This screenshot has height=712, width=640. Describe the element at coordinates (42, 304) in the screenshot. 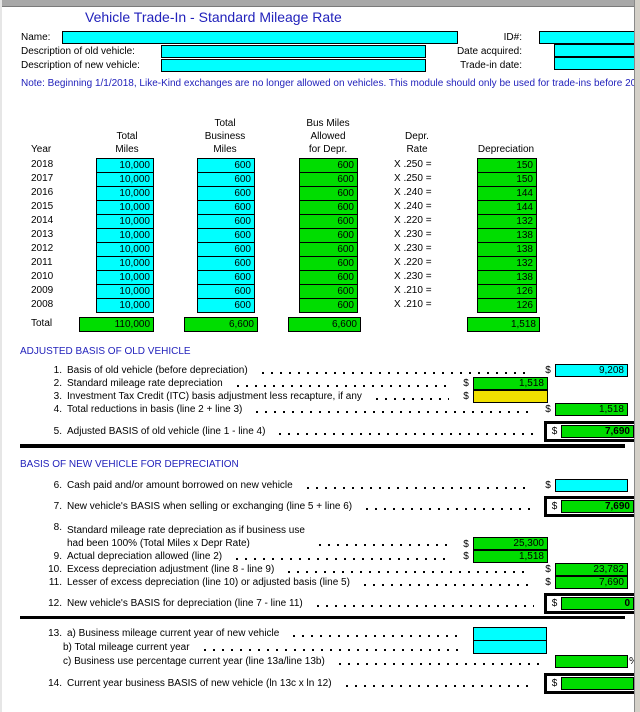

I see `year-cell: 2008` at that location.